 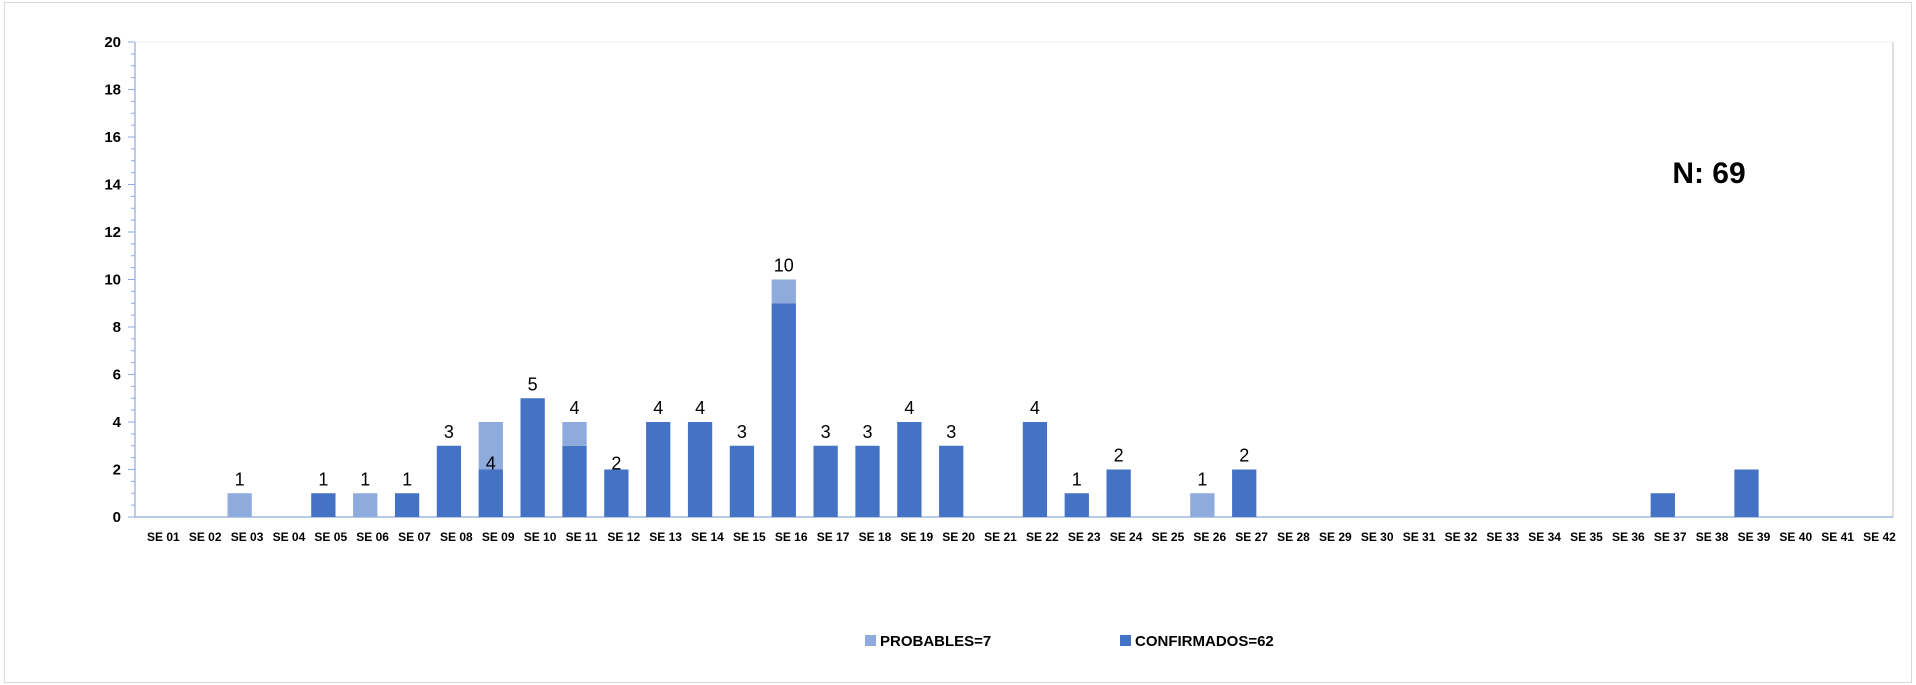 What do you see at coordinates (1502, 537) in the screenshot?
I see `x-tick-label: SE 33` at bounding box center [1502, 537].